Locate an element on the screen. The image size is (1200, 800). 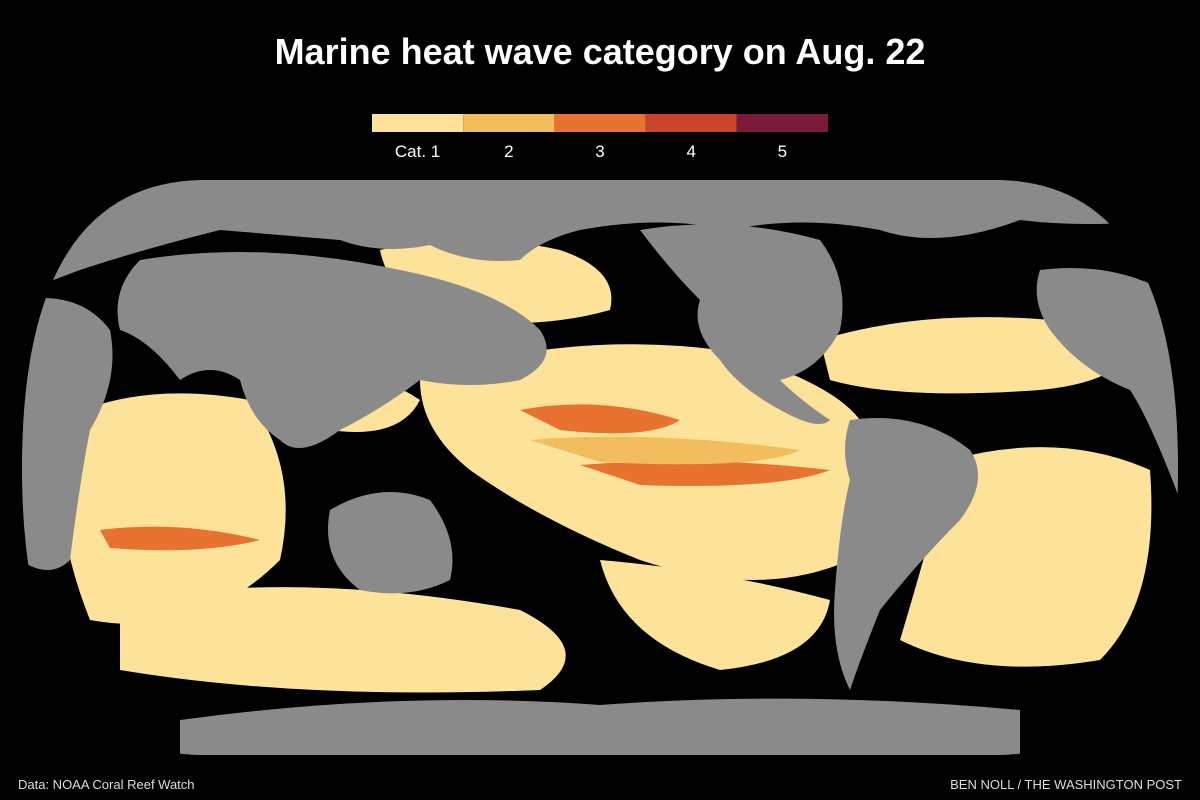
north-america is located at coordinates (741, 324).